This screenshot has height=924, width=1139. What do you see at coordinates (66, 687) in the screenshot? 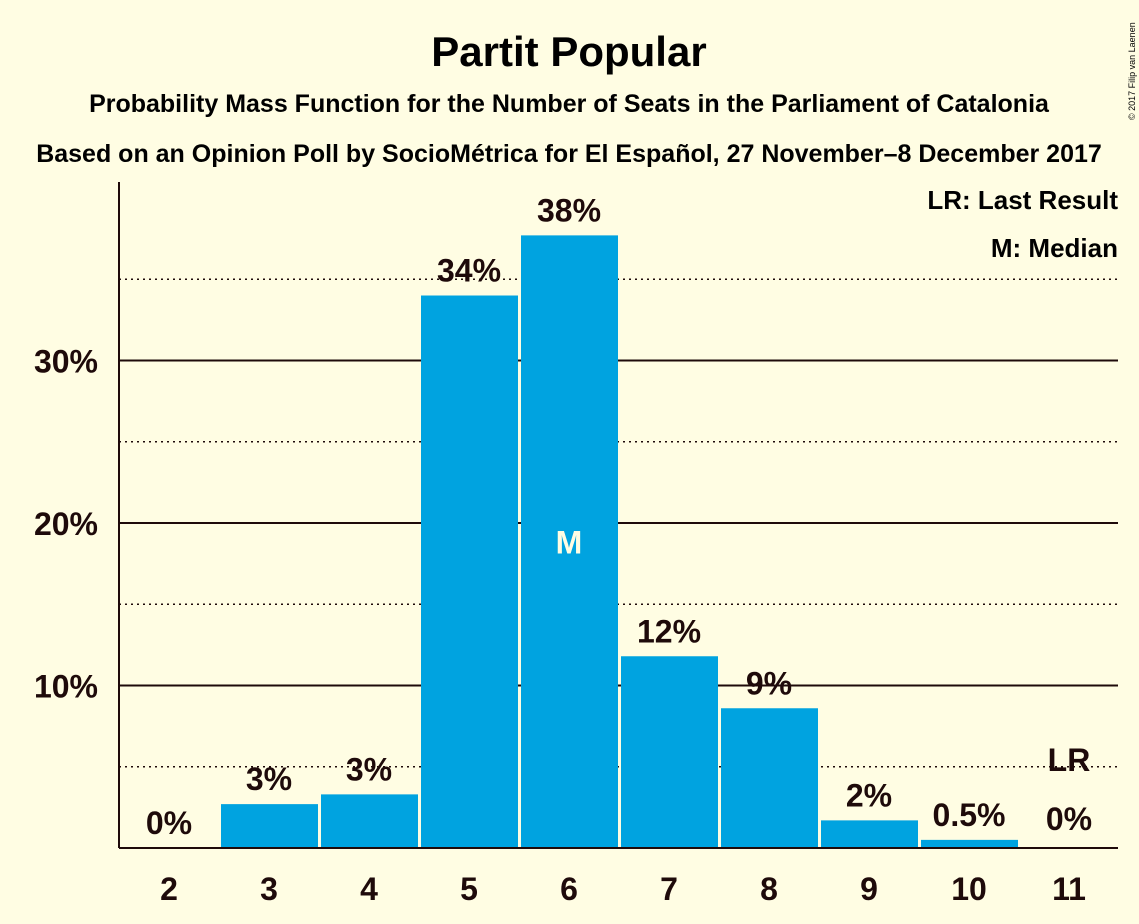
I see `y-tick-label: 10%` at bounding box center [66, 687].